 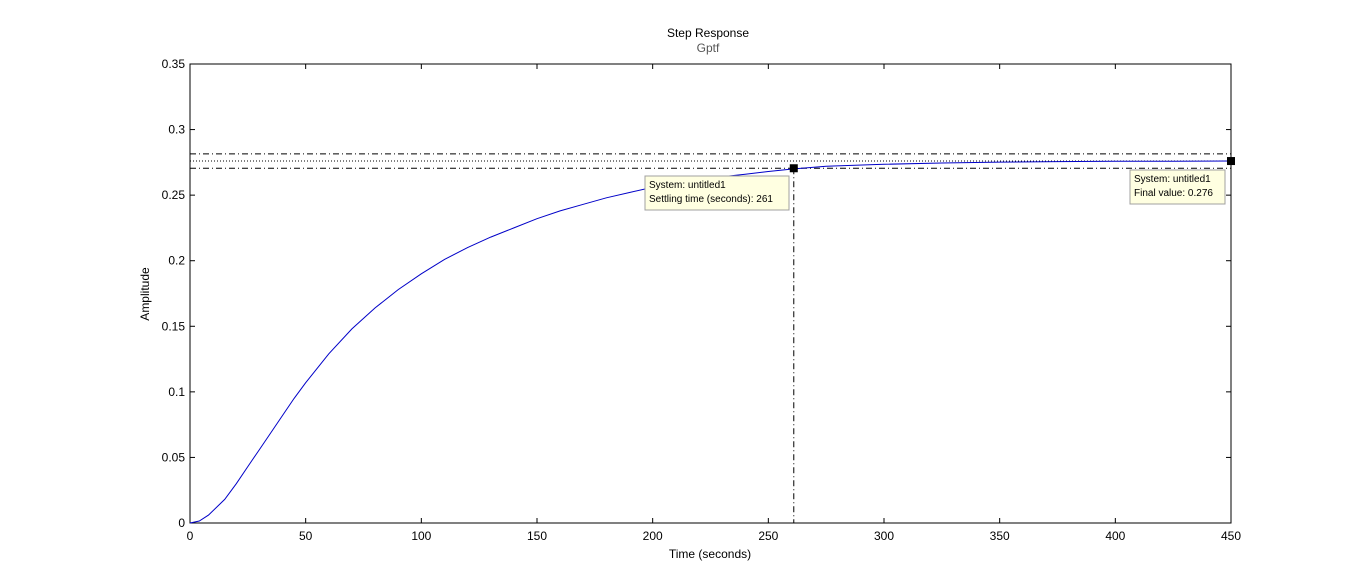 I want to click on y-tick-label: 0.3, so click(x=176, y=130).